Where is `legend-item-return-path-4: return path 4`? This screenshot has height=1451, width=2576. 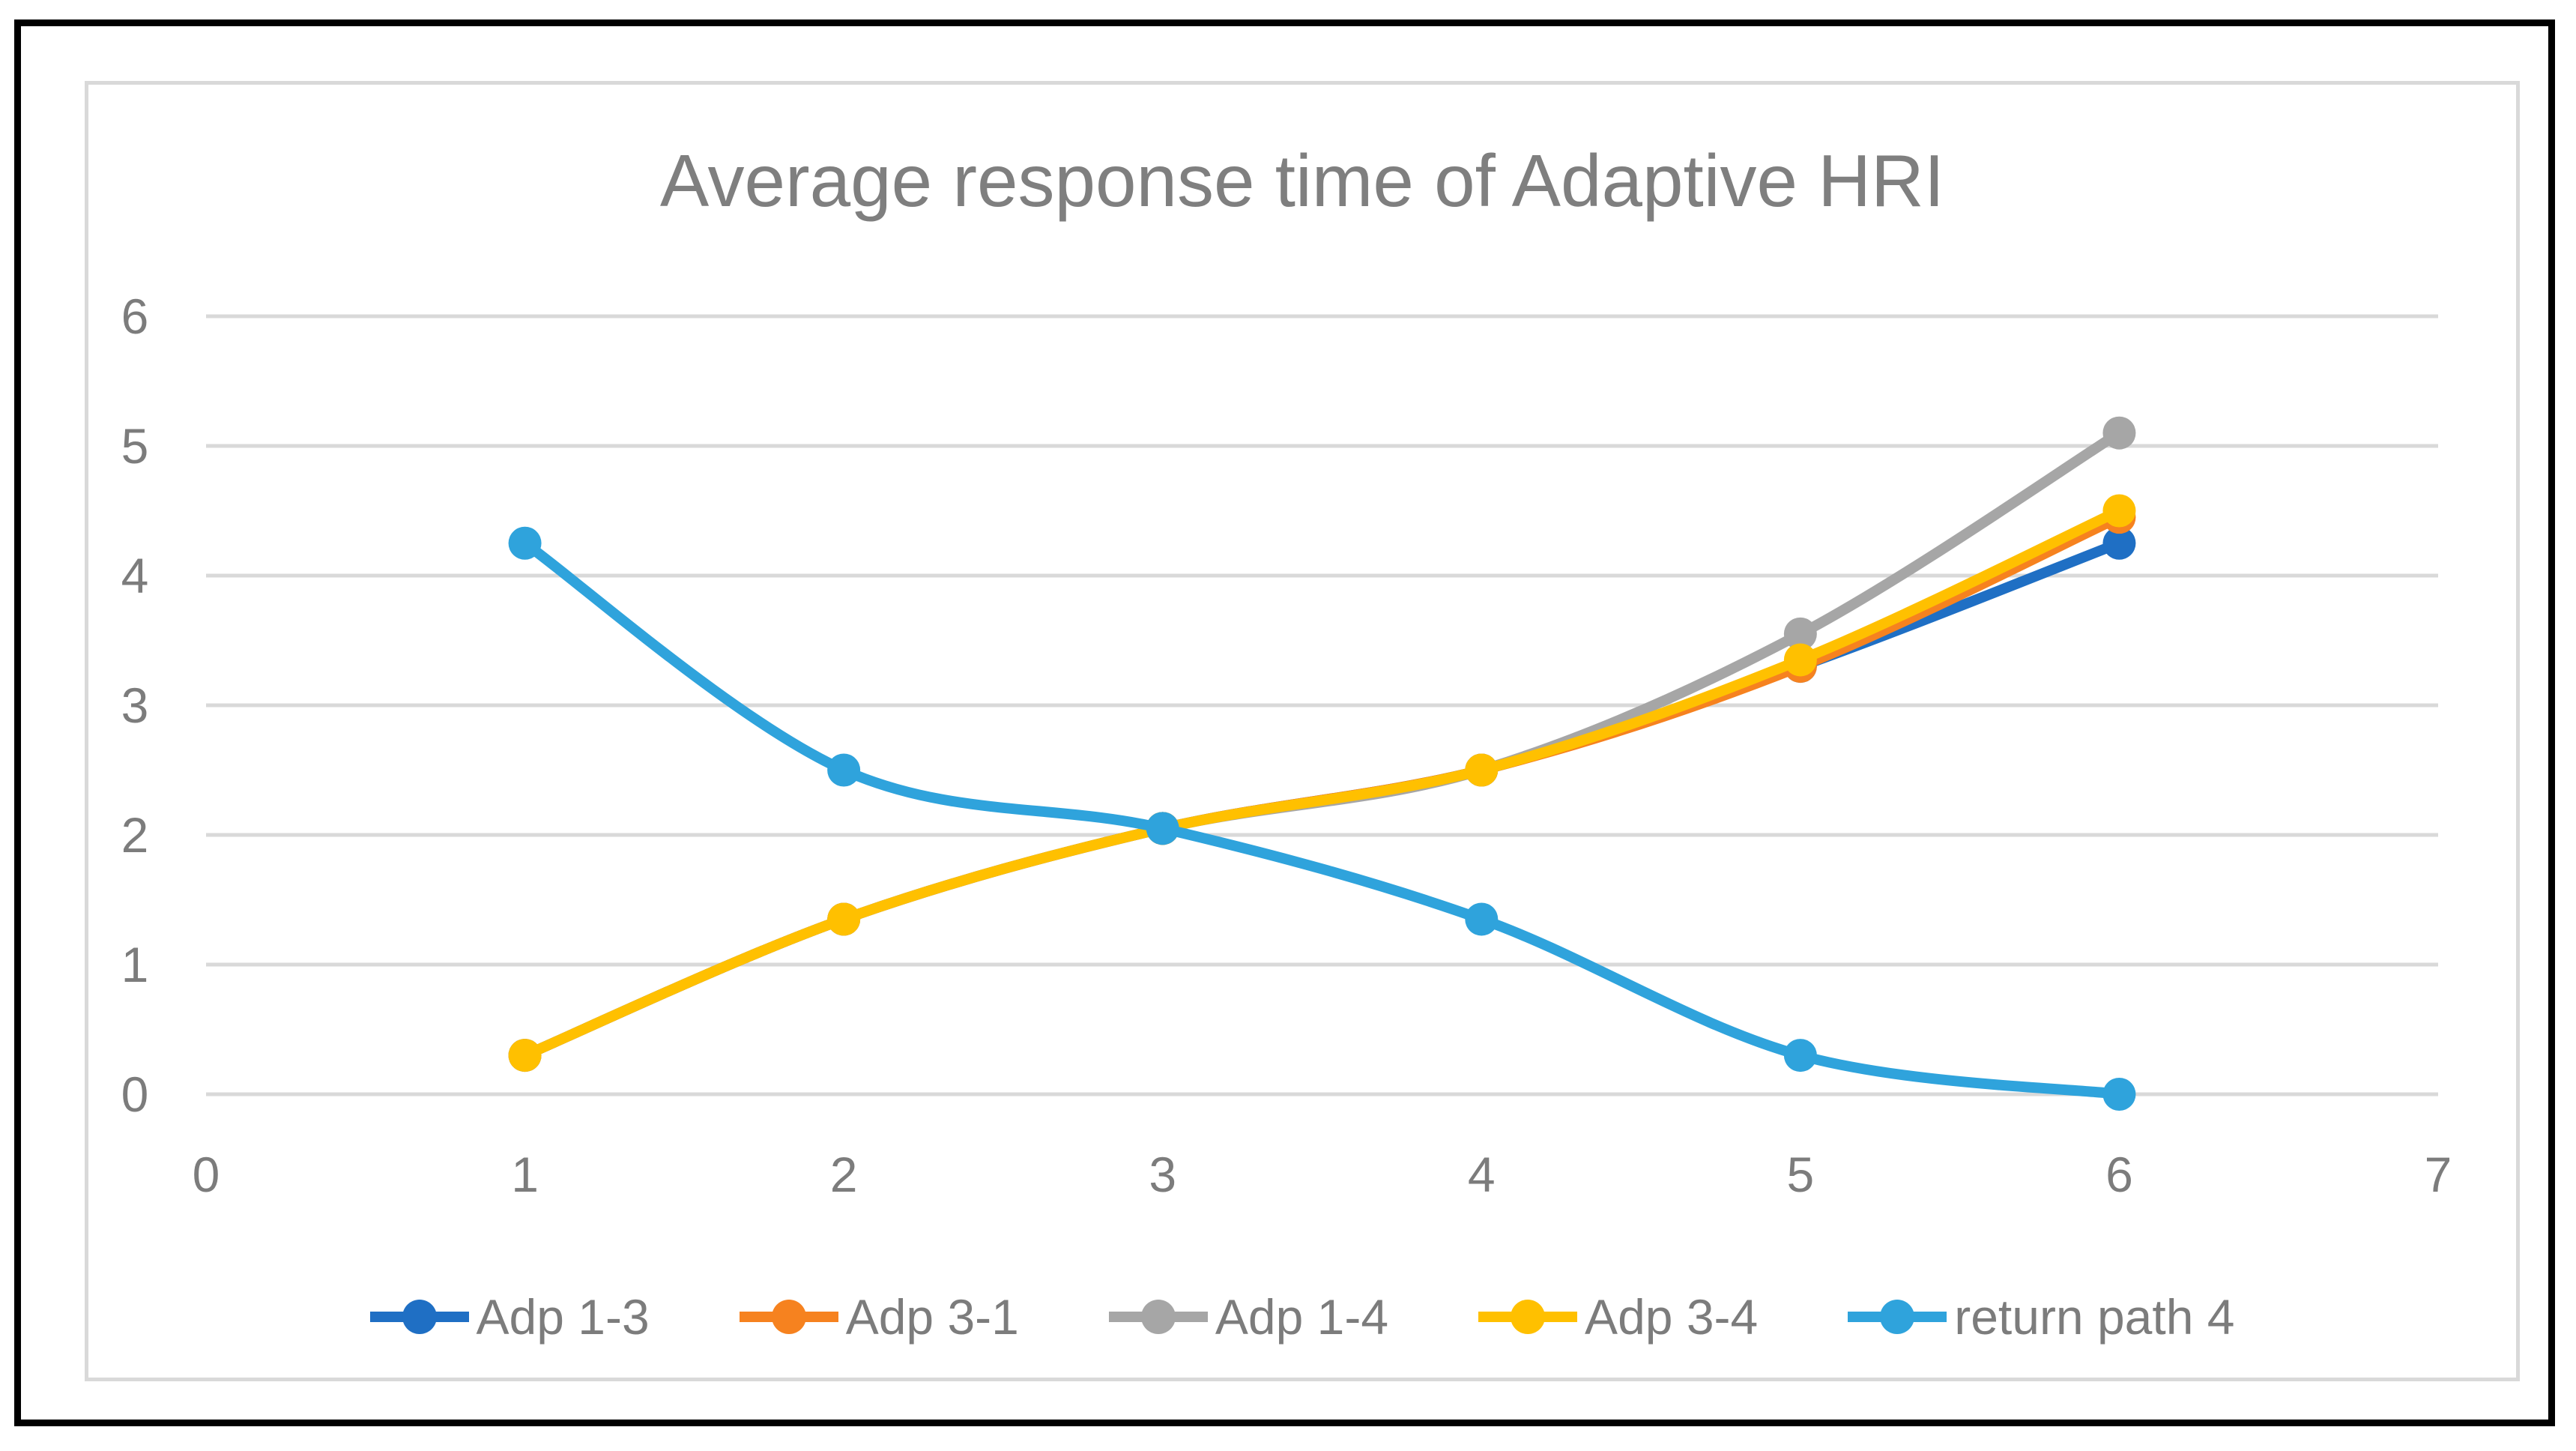
legend-item-return-path-4: return path 4 is located at coordinates (2041, 1316).